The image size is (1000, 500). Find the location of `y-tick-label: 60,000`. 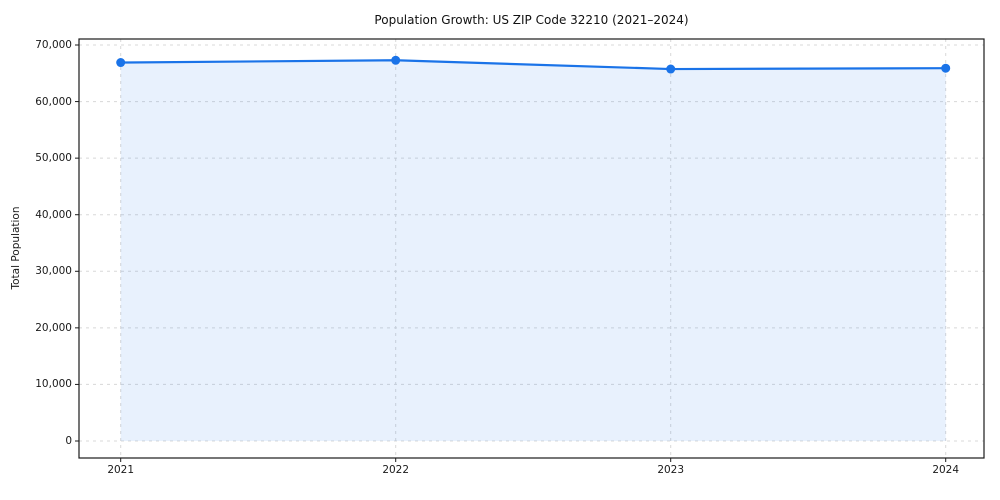

y-tick-label: 60,000 is located at coordinates (53, 101).